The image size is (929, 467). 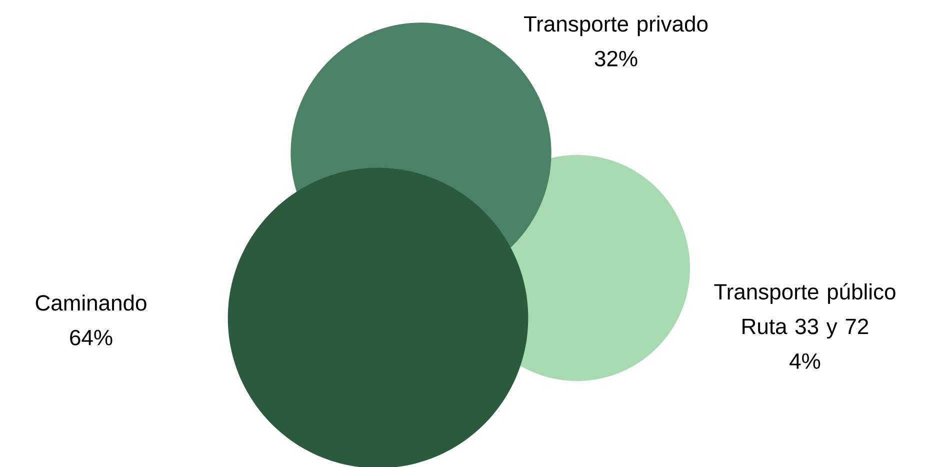 What do you see at coordinates (91, 338) in the screenshot?
I see `data-label: 64%` at bounding box center [91, 338].